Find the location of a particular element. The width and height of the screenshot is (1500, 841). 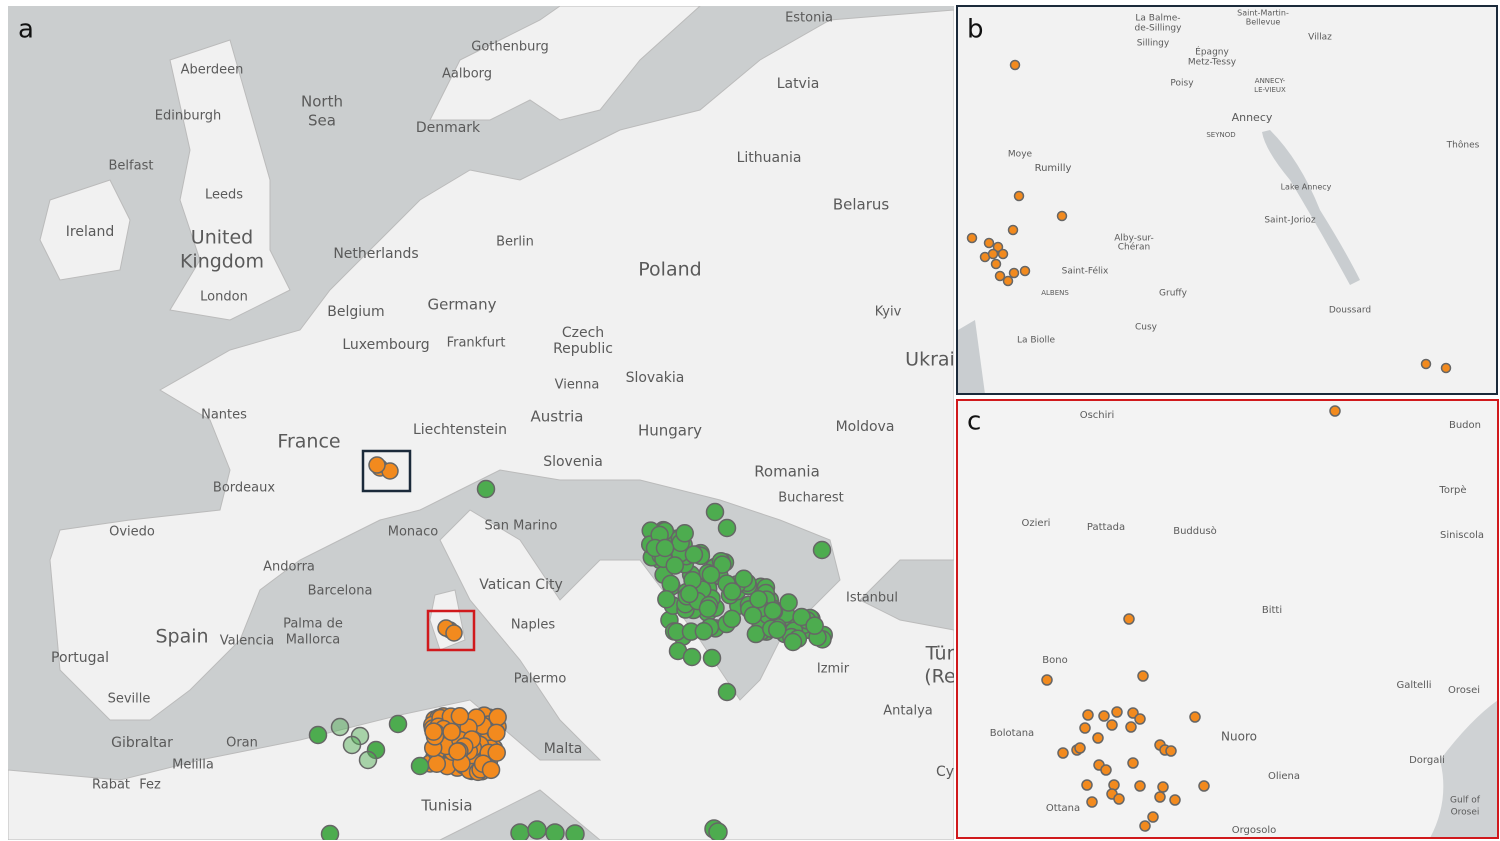

place-label: Bolotana is located at coordinates (1012, 733).